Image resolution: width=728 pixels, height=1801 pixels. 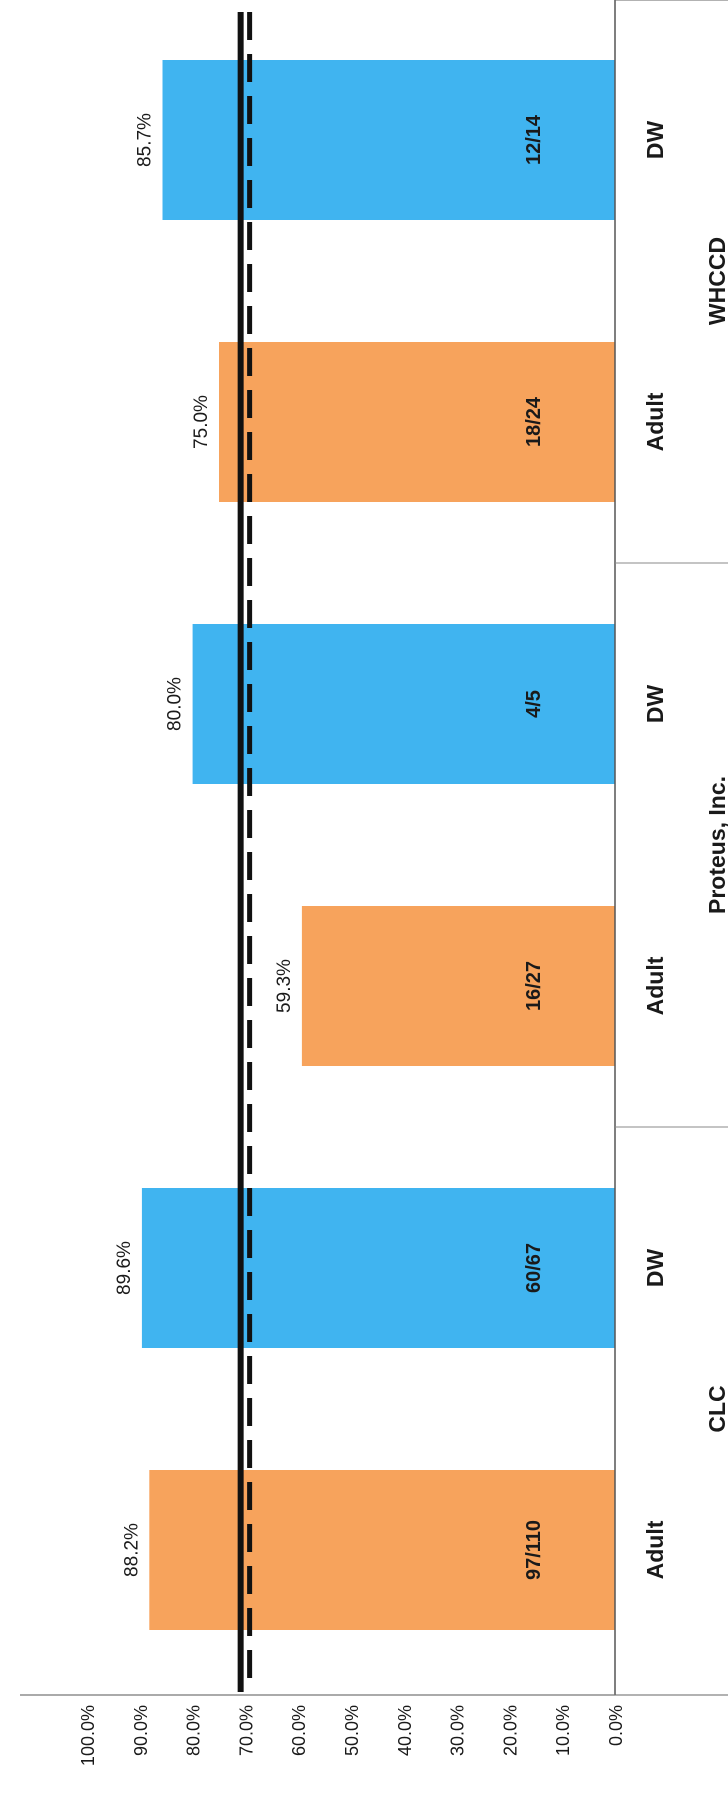 I want to click on y-tick-label: 20.0%, so click(x=510, y=1730).